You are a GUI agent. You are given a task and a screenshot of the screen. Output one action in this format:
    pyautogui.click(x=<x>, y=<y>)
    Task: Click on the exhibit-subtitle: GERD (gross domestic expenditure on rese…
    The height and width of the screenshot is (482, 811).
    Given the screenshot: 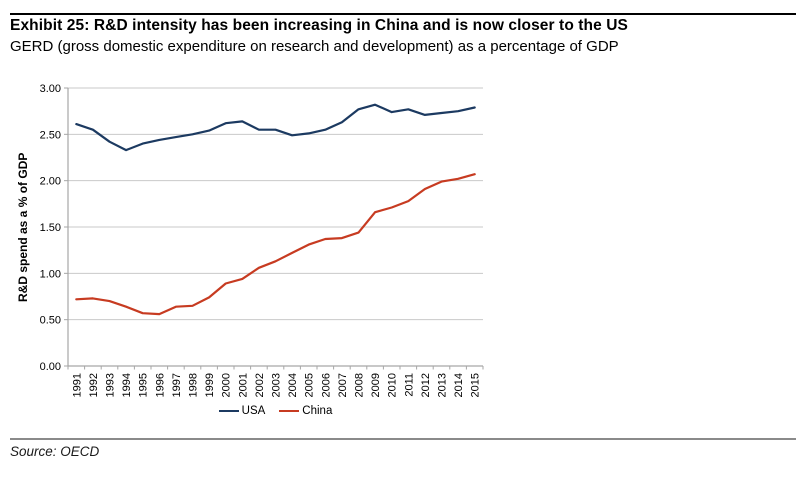 What is the action you would take?
    pyautogui.click(x=314, y=46)
    